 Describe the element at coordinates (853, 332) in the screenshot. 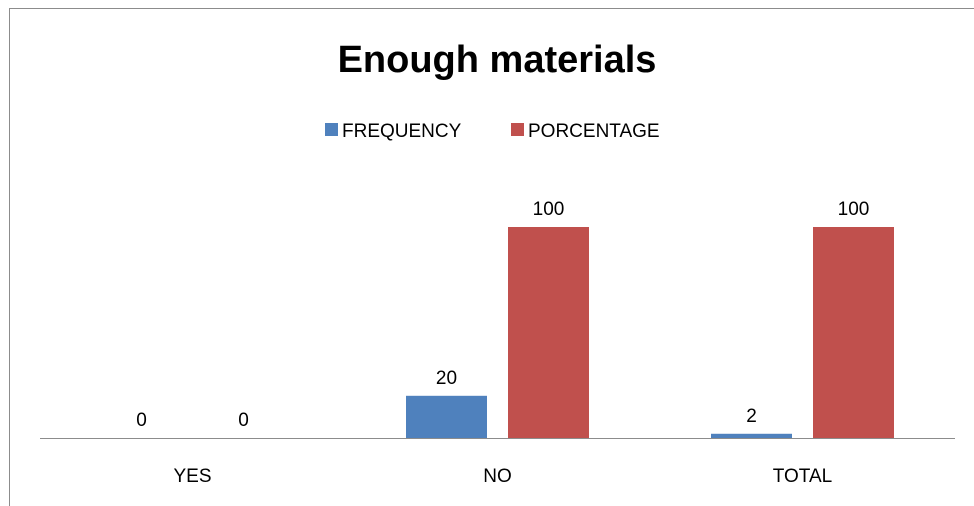

I see `bar-porcentage-total` at that location.